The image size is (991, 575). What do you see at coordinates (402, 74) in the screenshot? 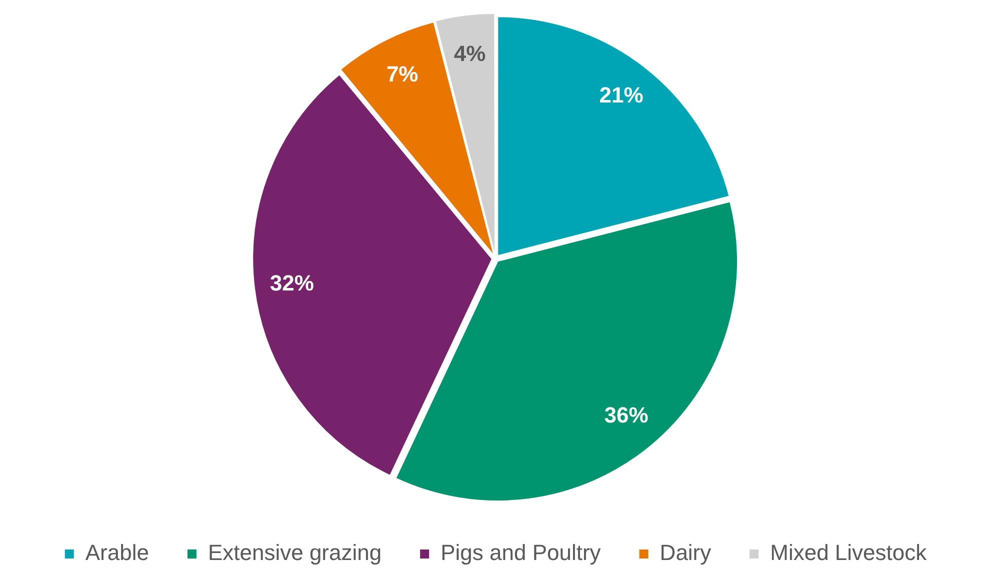
I see `data-label: 7%` at bounding box center [402, 74].